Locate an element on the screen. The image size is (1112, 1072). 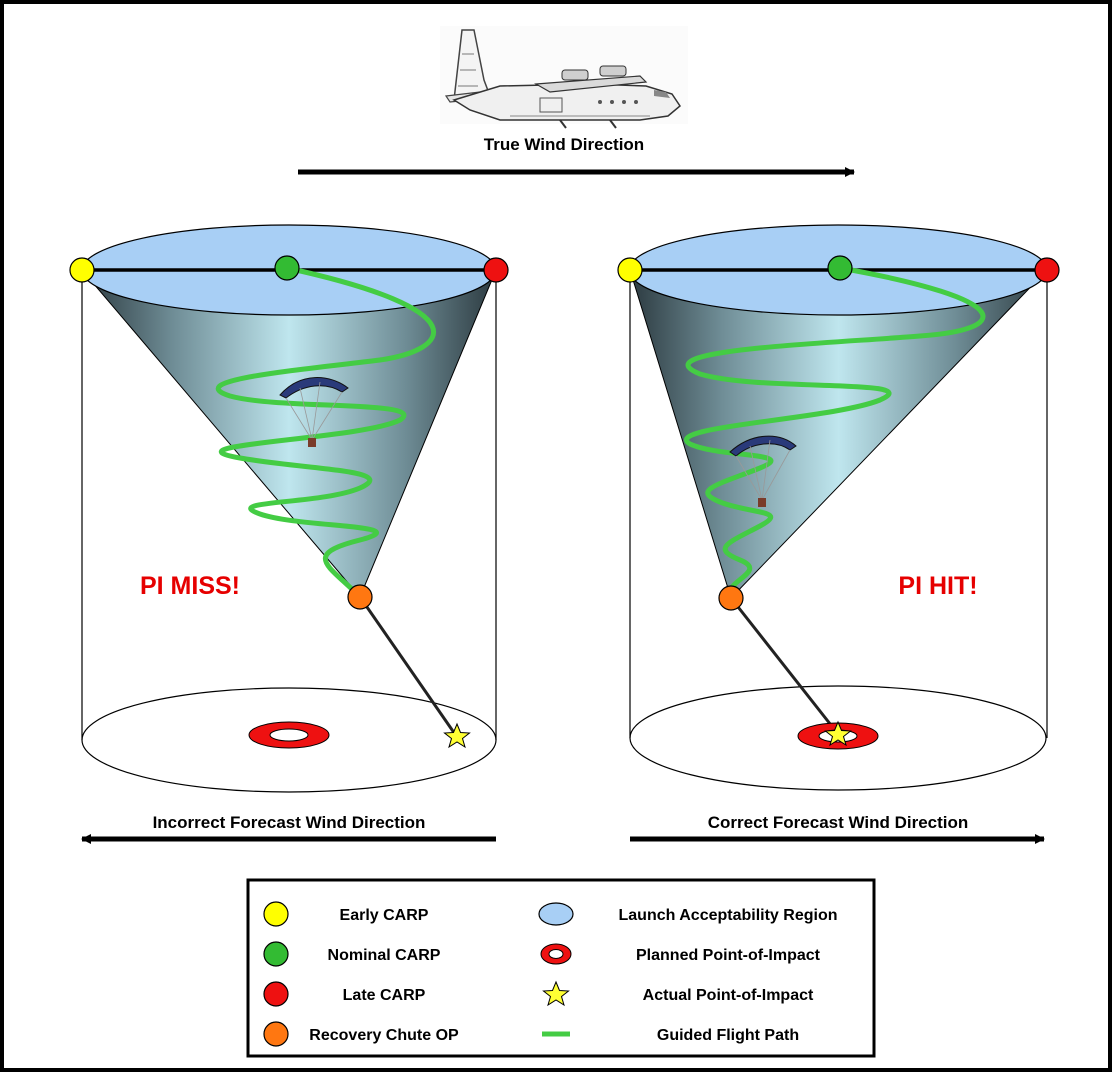
right-status-label: PI HIT! is located at coordinates (937, 586).